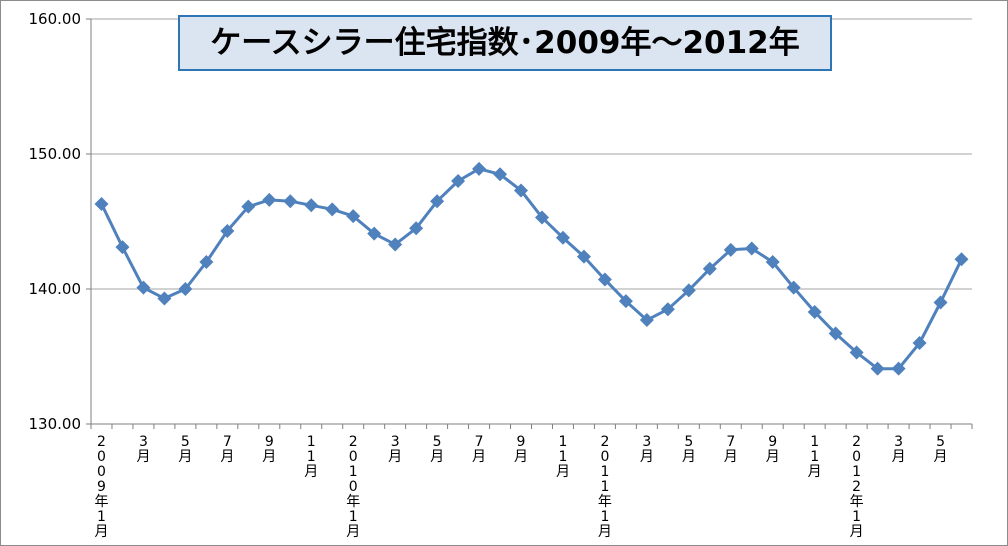 The height and width of the screenshot is (546, 1008). What do you see at coordinates (55, 154) in the screenshot?
I see `y-tick-label: 150.00` at bounding box center [55, 154].